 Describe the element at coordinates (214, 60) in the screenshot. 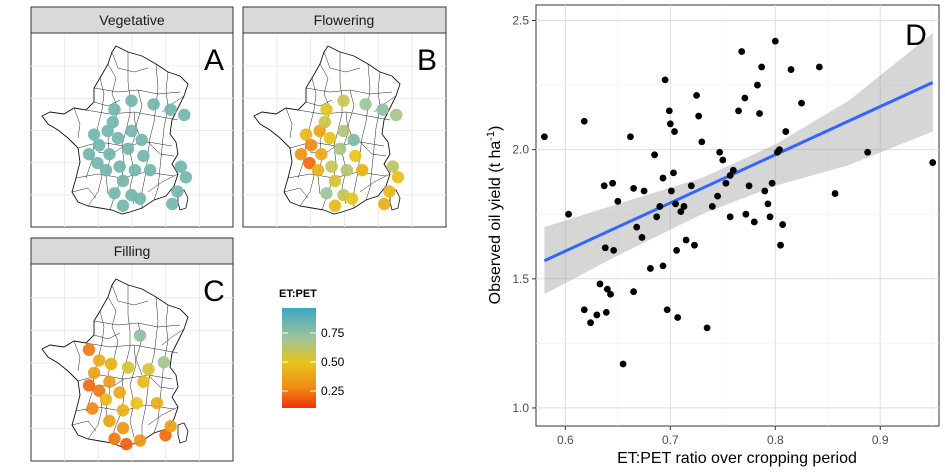

I see `panel-letter-a: A` at that location.